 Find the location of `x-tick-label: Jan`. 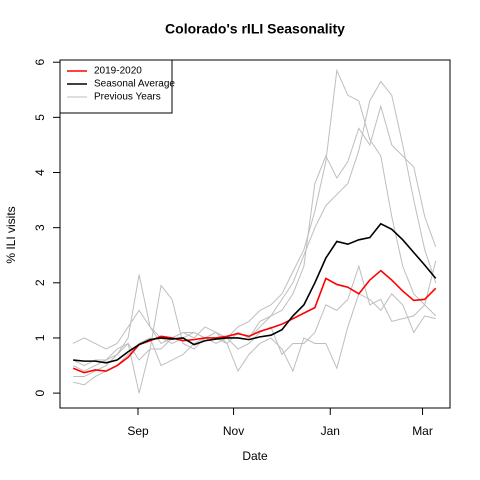

x-tick-label: Jan is located at coordinates (330, 431).